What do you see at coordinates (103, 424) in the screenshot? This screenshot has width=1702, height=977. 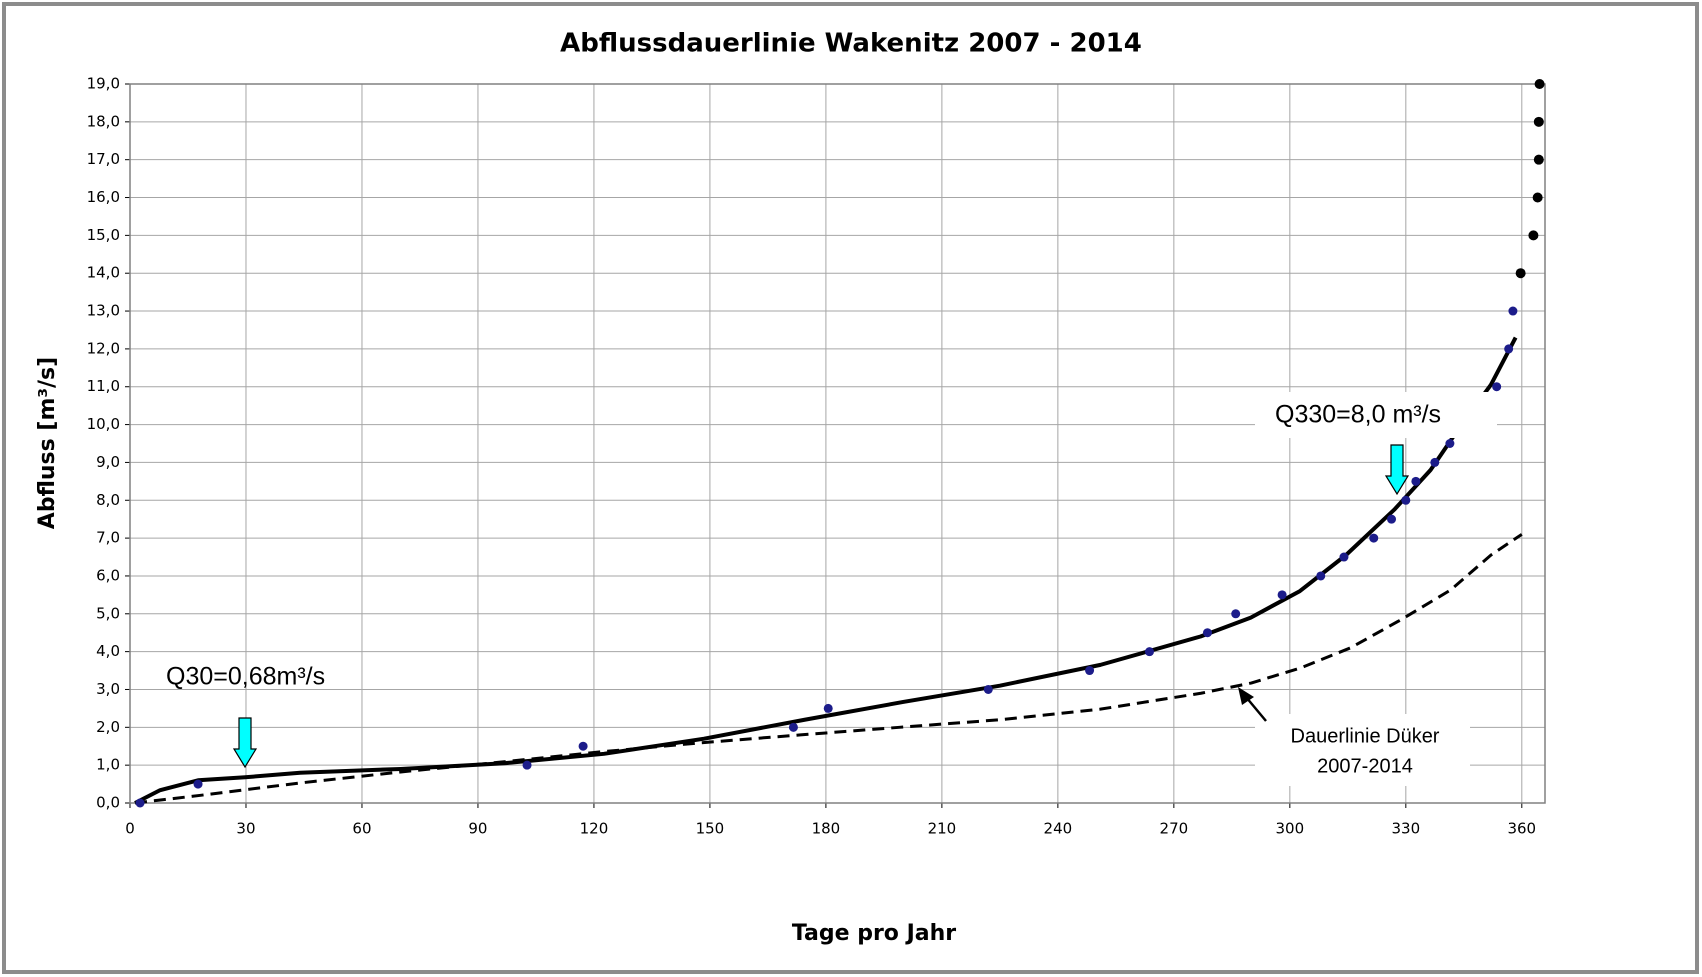 I see `y-tick-label: 10,0` at bounding box center [103, 424].